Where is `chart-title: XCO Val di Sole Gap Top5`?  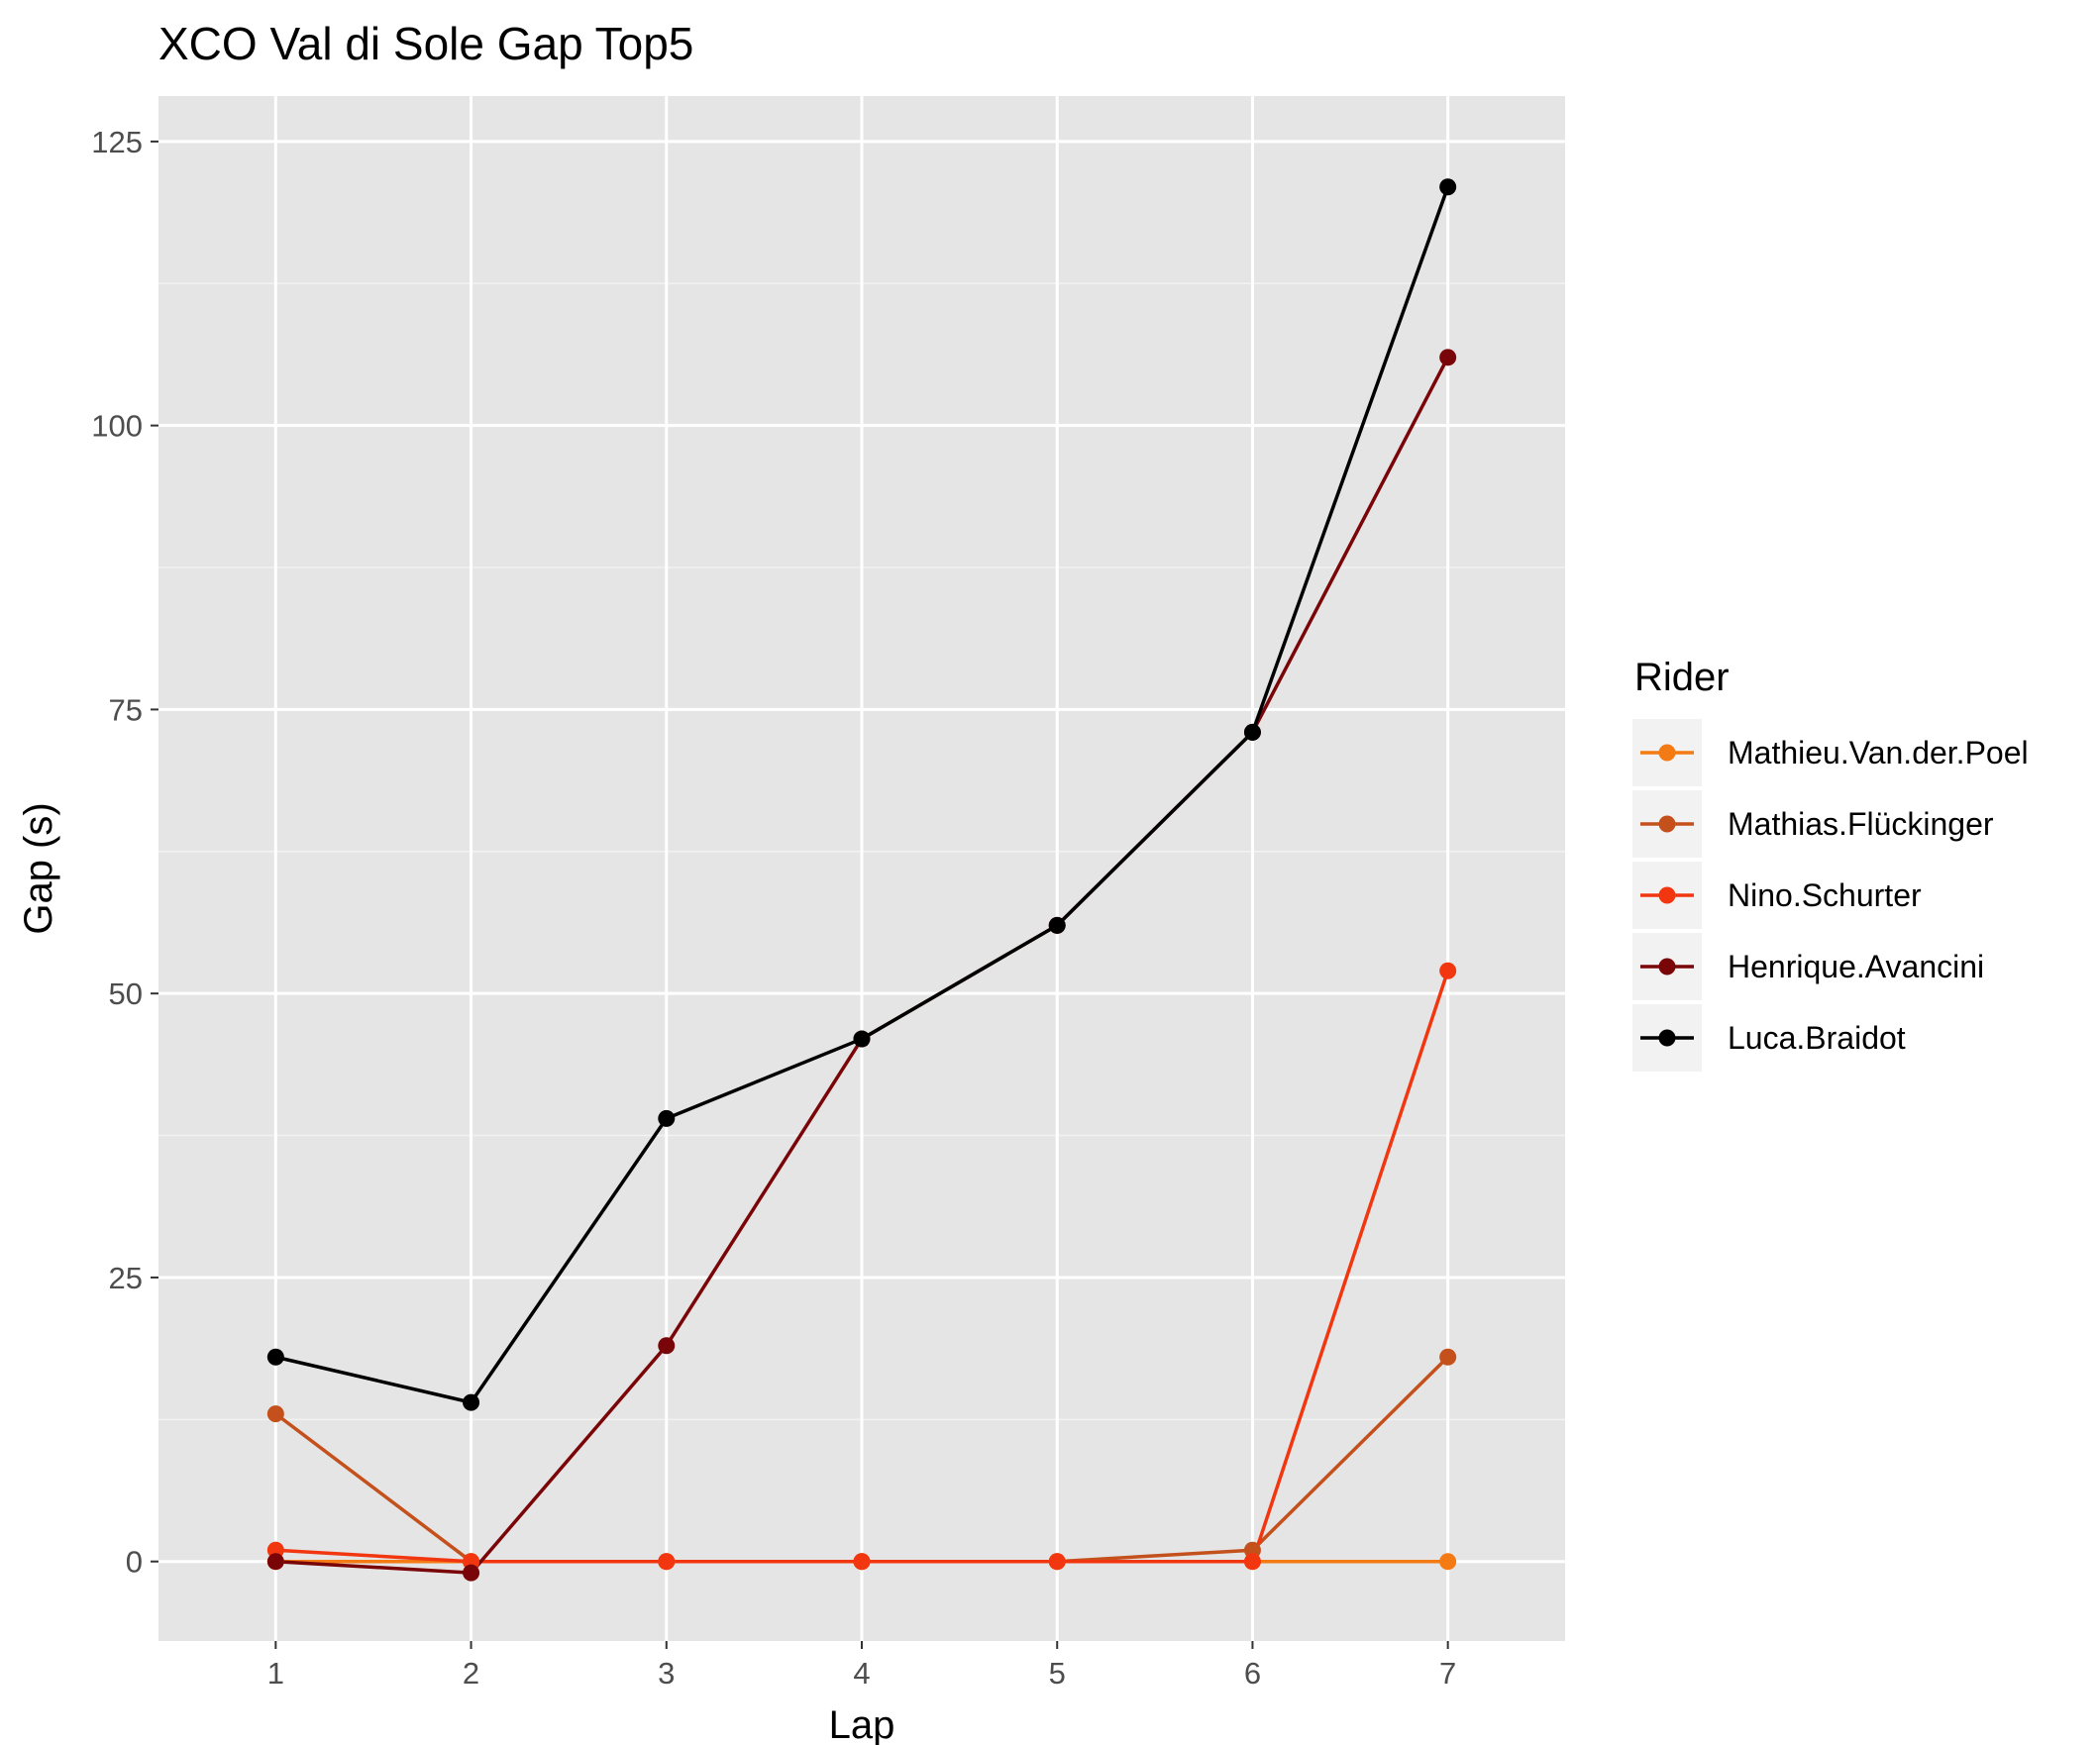
chart-title: XCO Val di Sole Gap Top5 is located at coordinates (425, 43).